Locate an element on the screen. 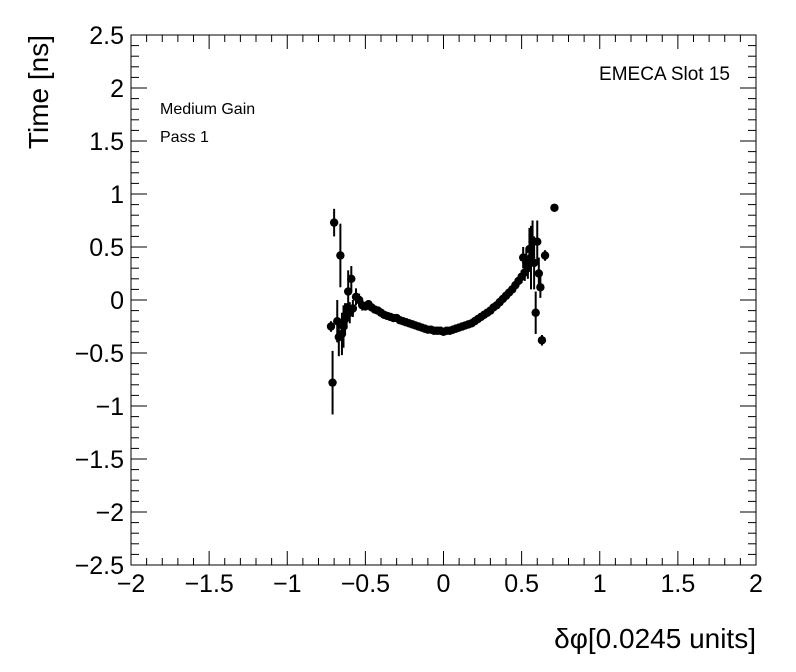  y-tick-label: −1.5 is located at coordinates (99, 460).